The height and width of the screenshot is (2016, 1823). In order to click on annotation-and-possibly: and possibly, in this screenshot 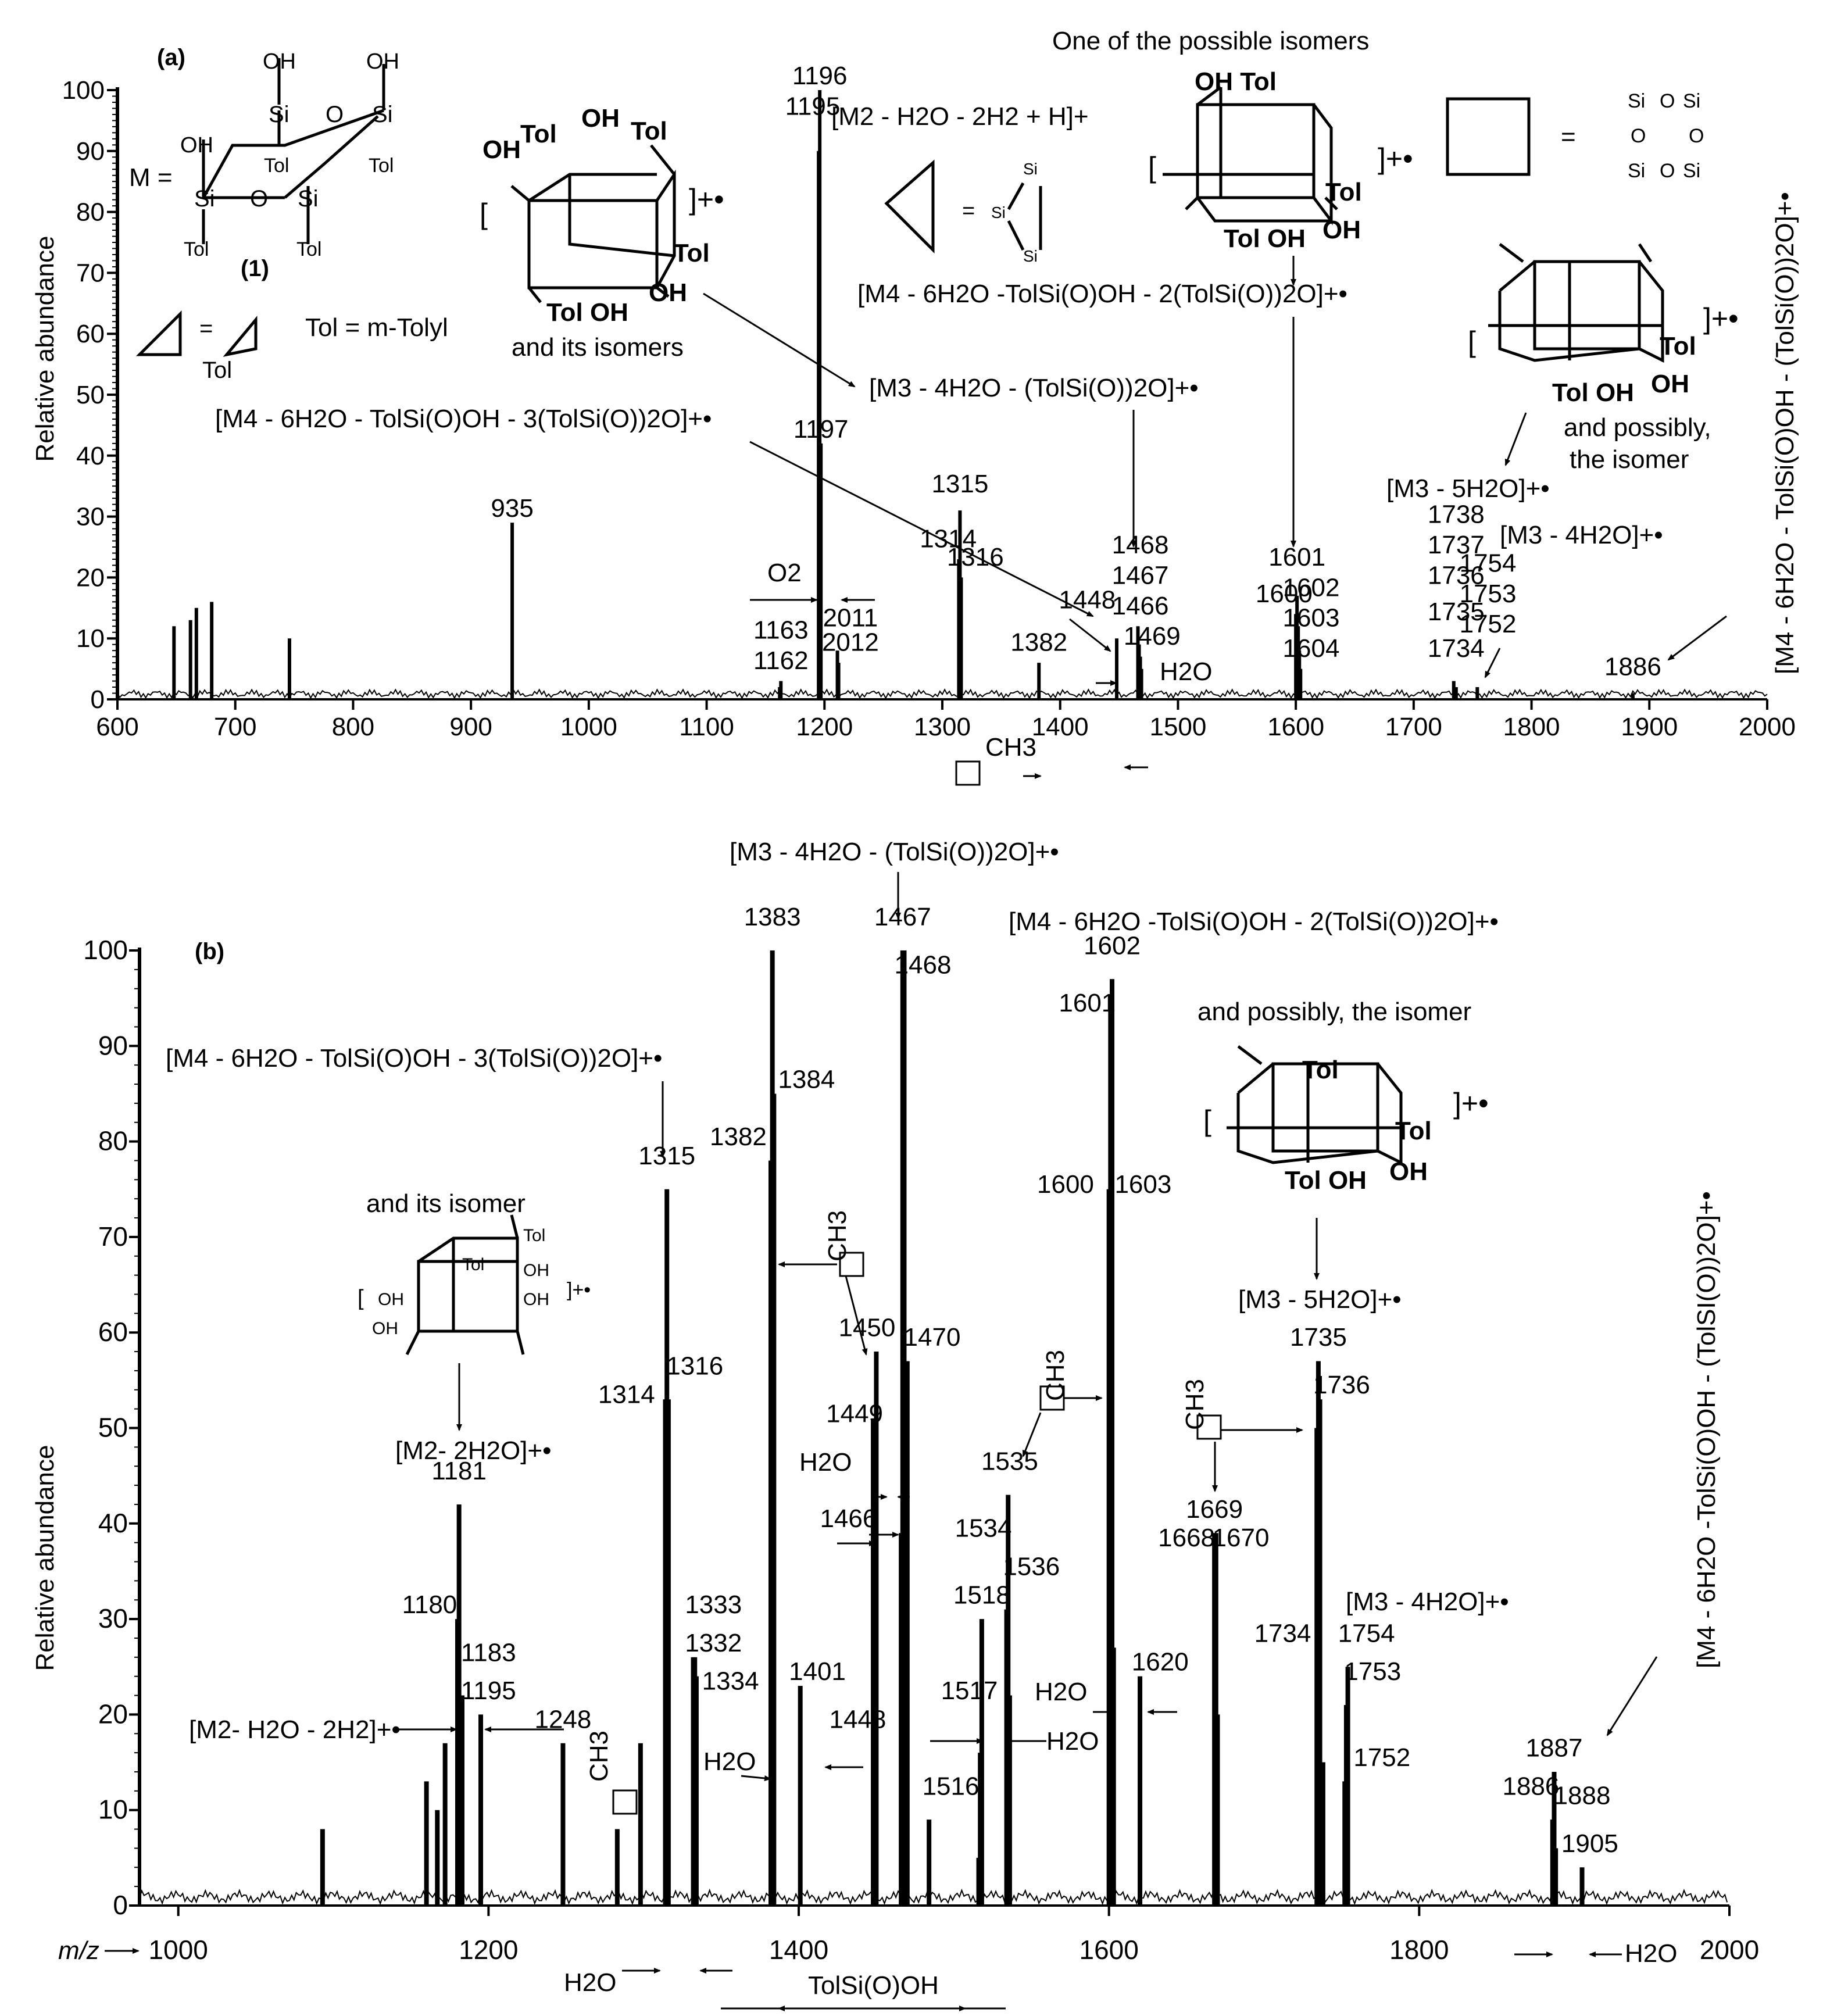, I will do `click(1638, 428)`.